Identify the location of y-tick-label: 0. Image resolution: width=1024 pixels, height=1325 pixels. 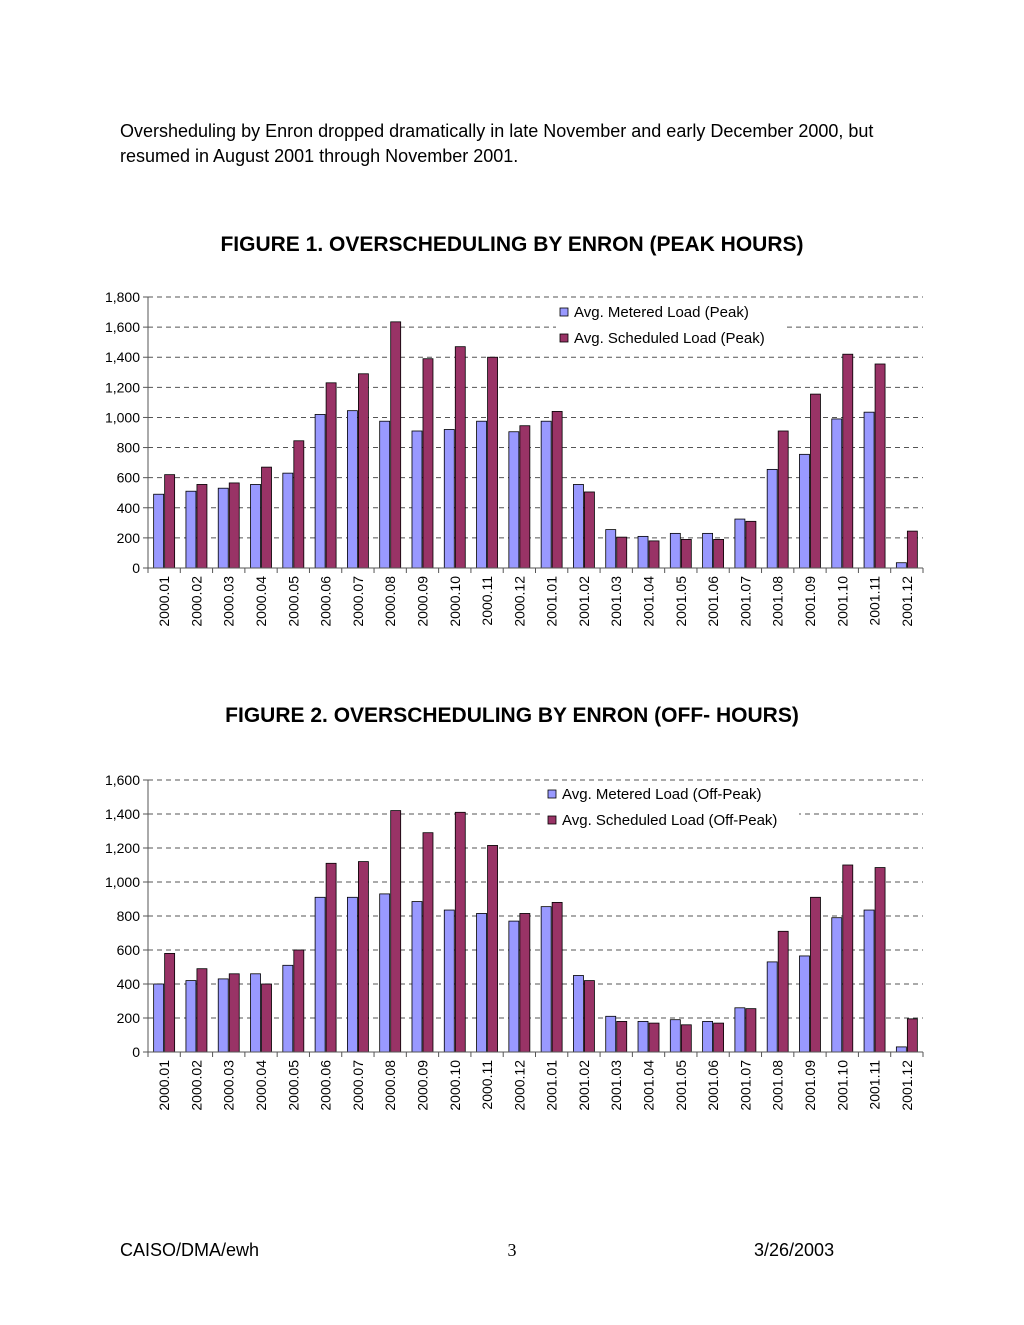
(136, 568).